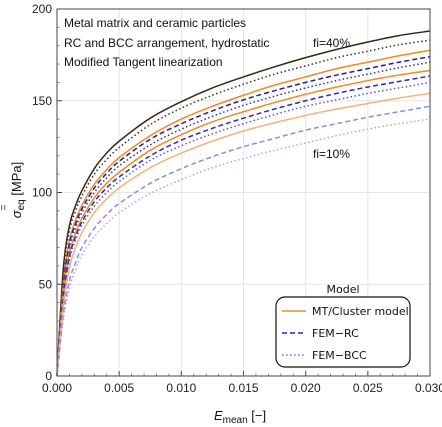  I want to click on annotation-line-2: RC and BCC arrangement, hydrostatic, so click(166, 43).